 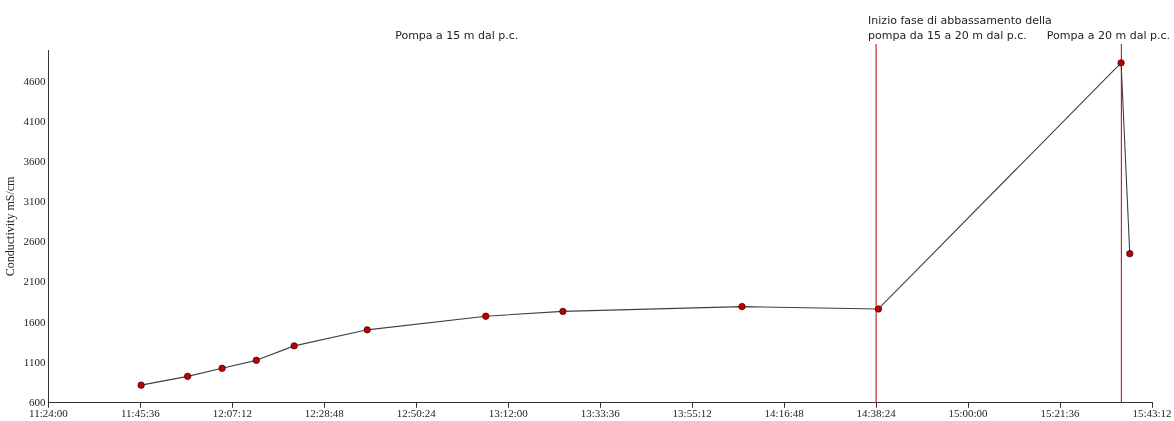 I want to click on x-tick-label: 14:16:48, so click(x=784, y=413).